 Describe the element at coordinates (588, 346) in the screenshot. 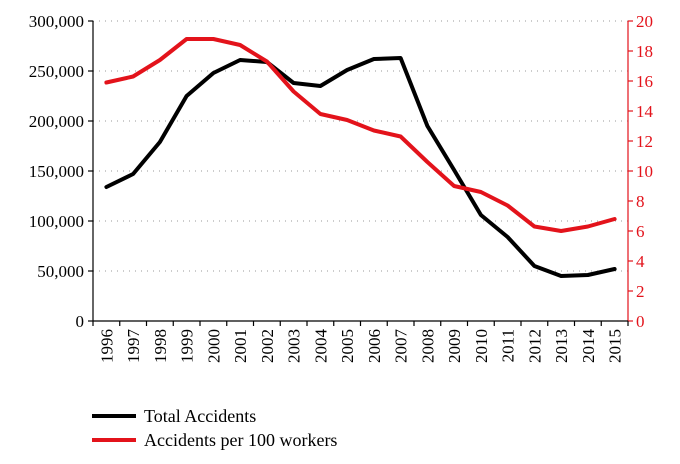

I see `x-tick-label: 2014` at that location.